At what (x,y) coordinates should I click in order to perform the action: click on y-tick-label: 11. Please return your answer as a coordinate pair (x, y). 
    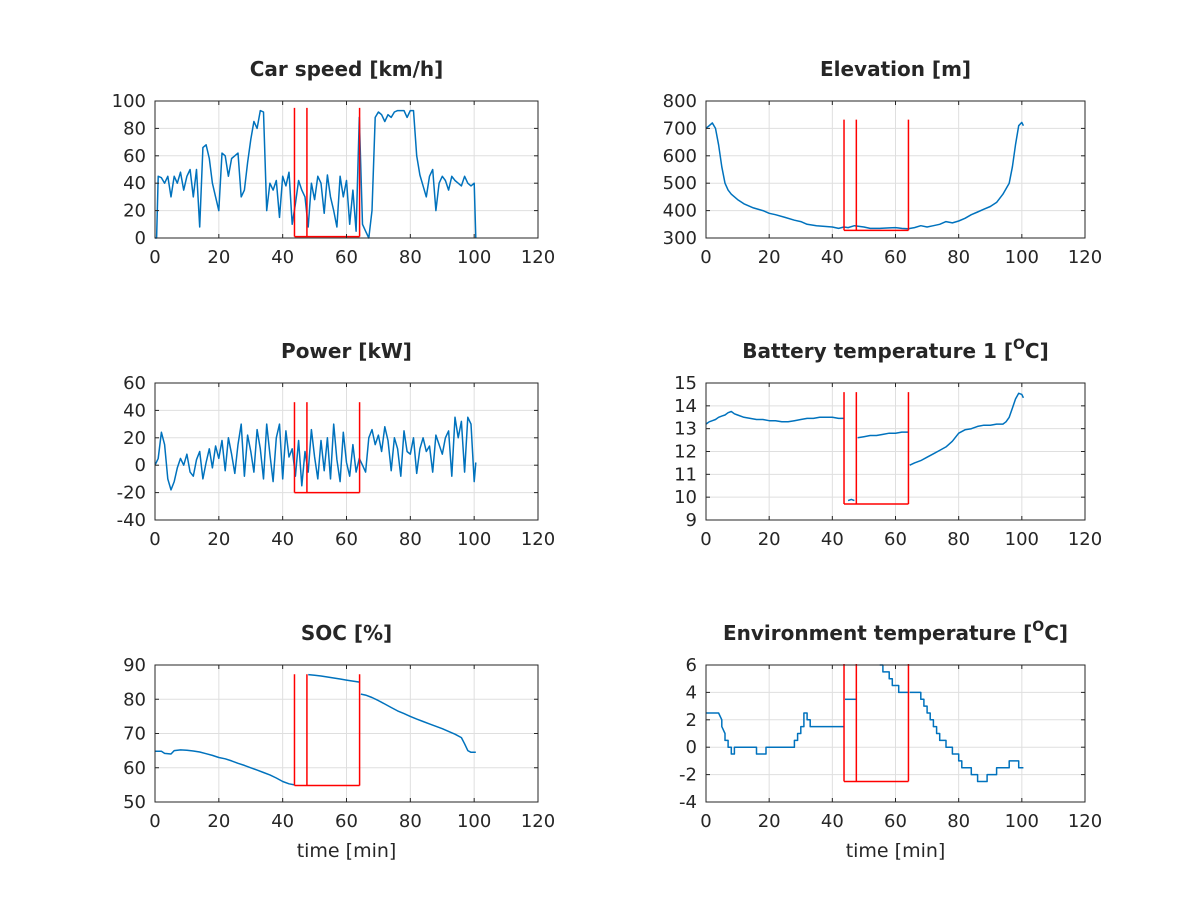
    Looking at the image, I should click on (685, 474).